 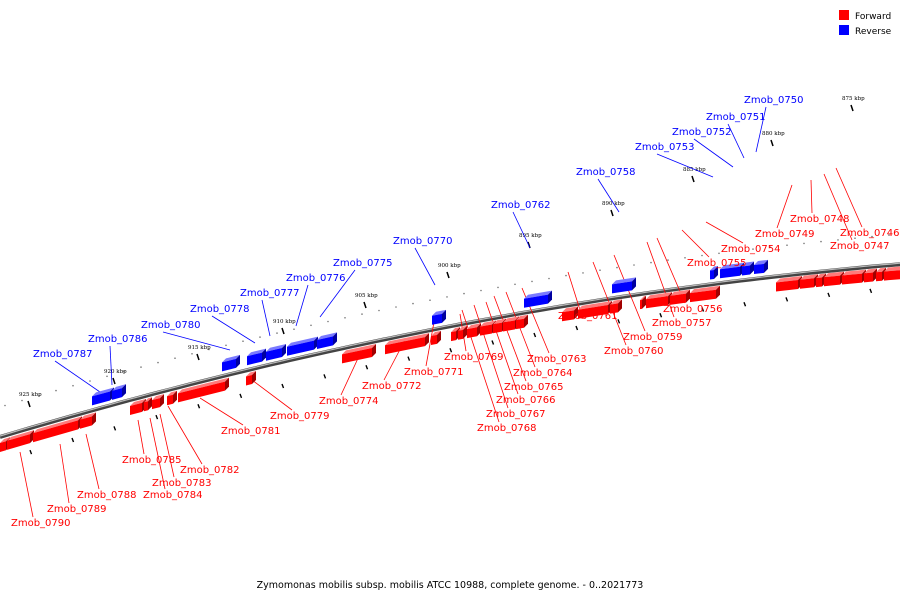 I want to click on gene-label-zmob-0767: Zmob_0767, so click(x=516, y=414).